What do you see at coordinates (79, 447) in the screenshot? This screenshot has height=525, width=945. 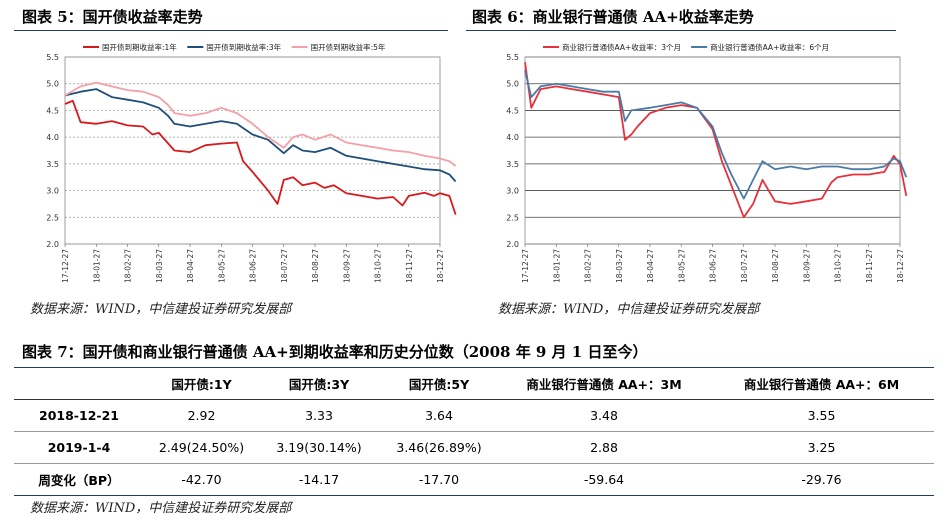 I see `table-row-label: 2019-1-4` at bounding box center [79, 447].